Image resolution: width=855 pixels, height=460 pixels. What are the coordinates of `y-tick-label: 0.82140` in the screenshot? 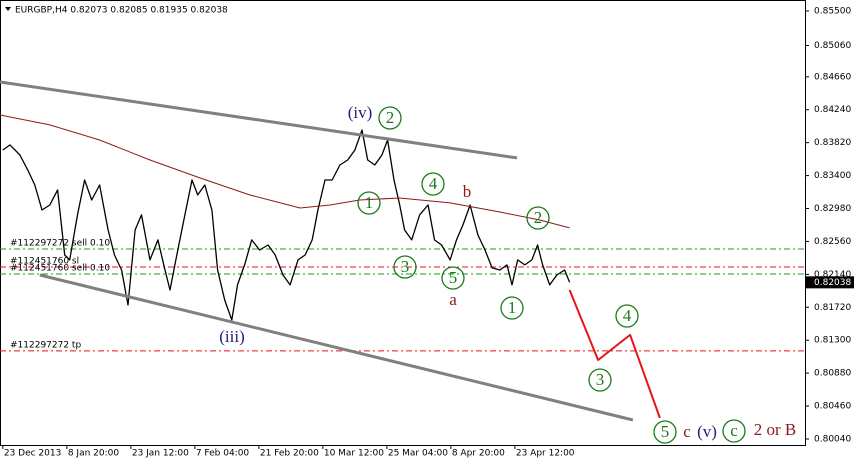 It's located at (832, 275).